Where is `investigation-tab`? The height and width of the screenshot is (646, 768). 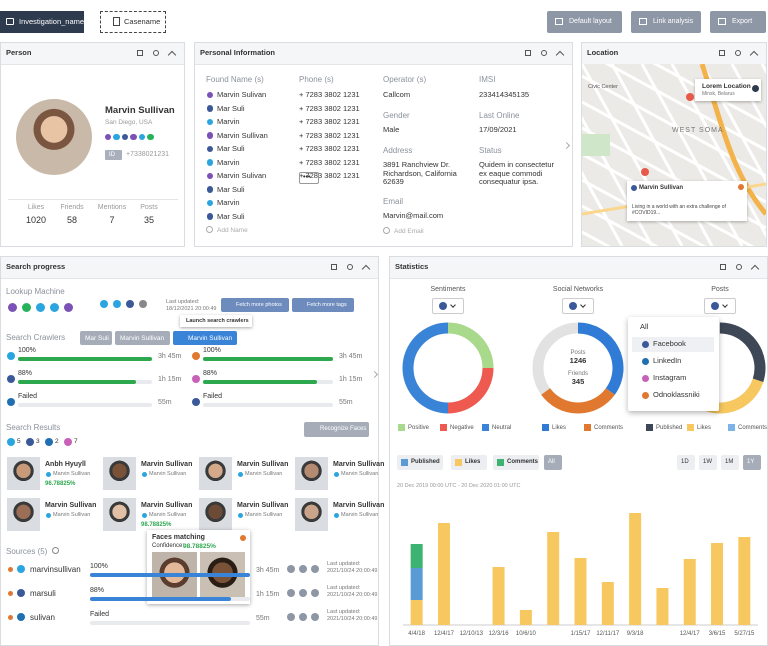
investigation-tab is located at coordinates (42, 22).